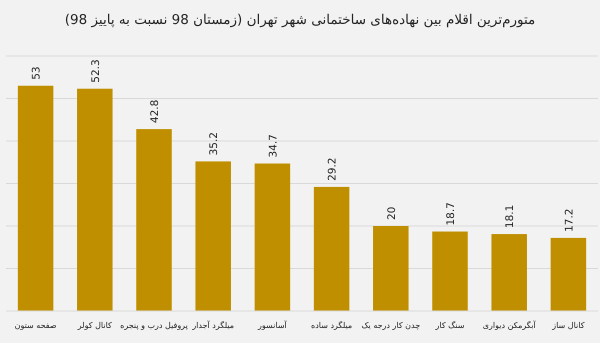 The width and height of the screenshot is (600, 343). I want to click on x-tick-label: میلگرد ساده, so click(331, 325).